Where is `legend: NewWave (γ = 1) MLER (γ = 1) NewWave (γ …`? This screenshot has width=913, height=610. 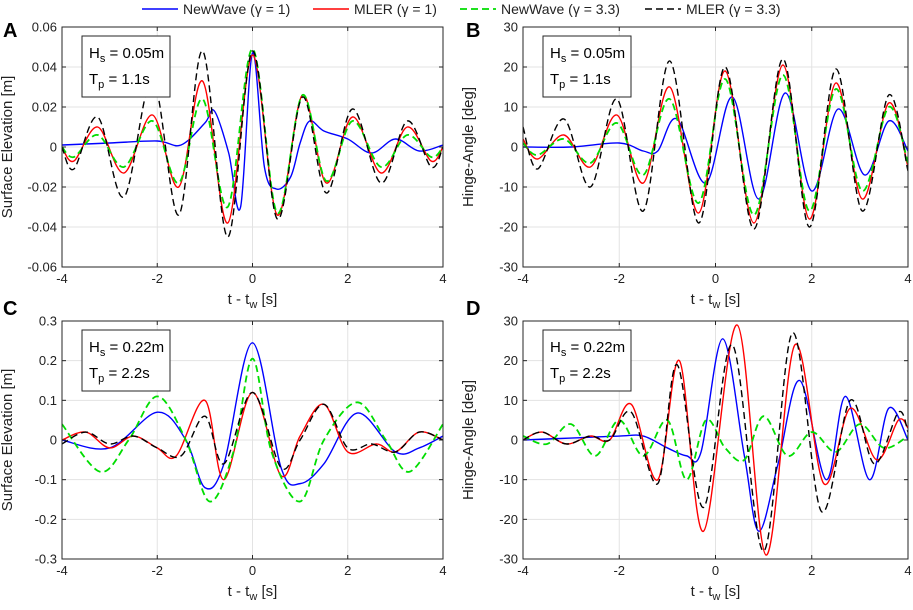 legend: NewWave (γ = 1) MLER (γ = 1) NewWave (γ … is located at coordinates (461, 9).